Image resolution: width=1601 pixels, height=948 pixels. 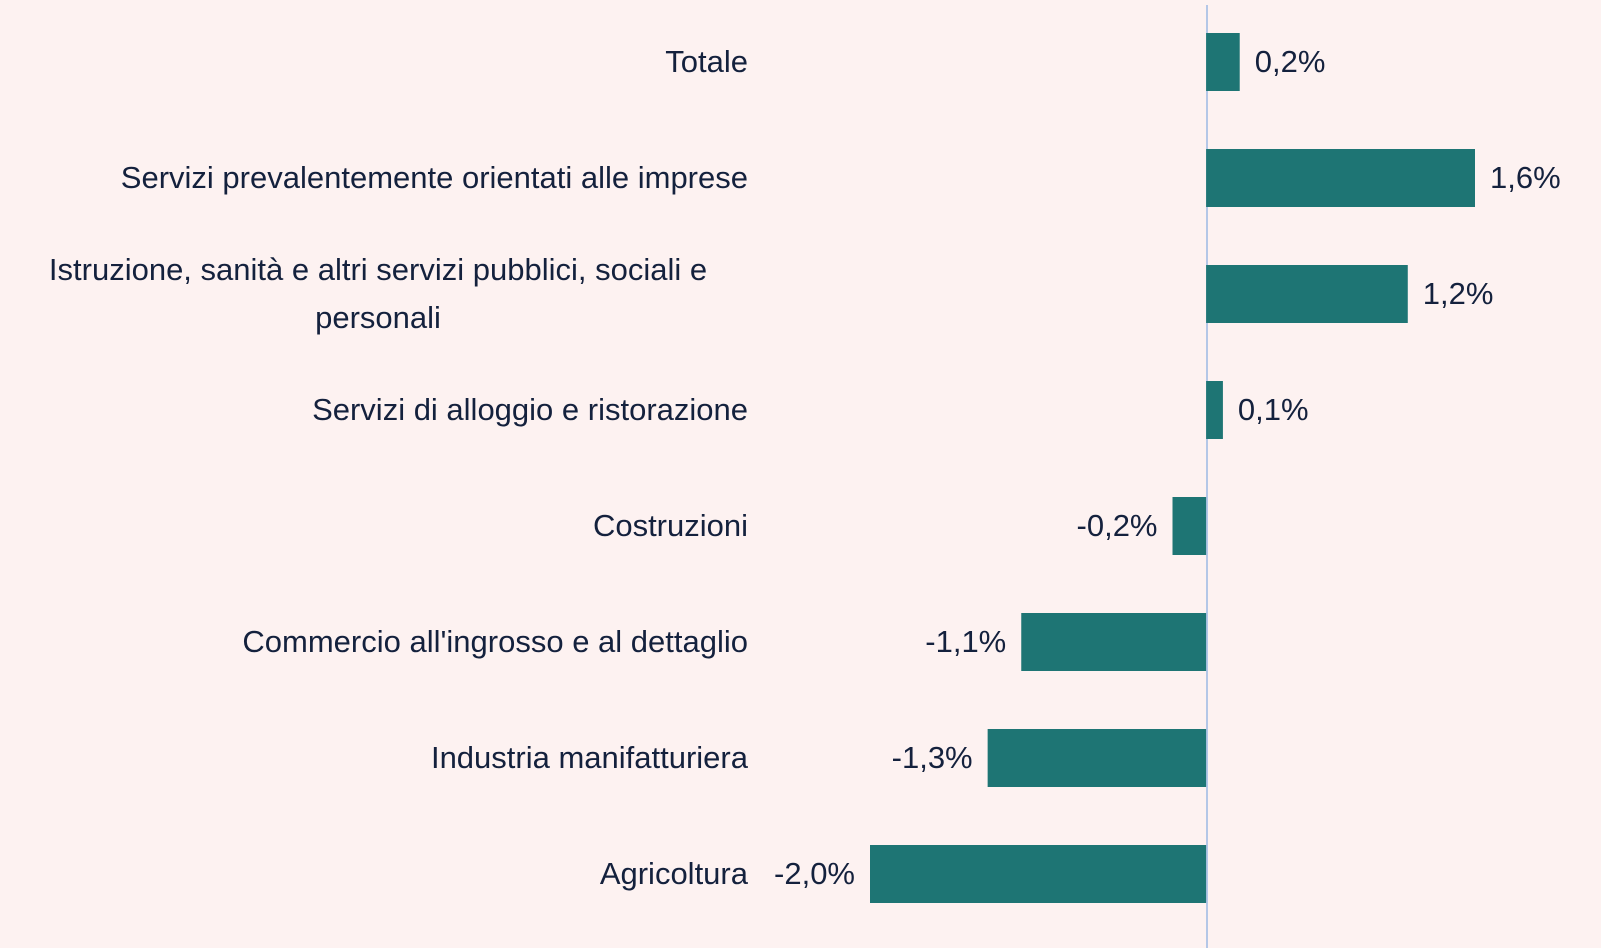 I want to click on category-label: Agricoltura, so click(x=673, y=873).